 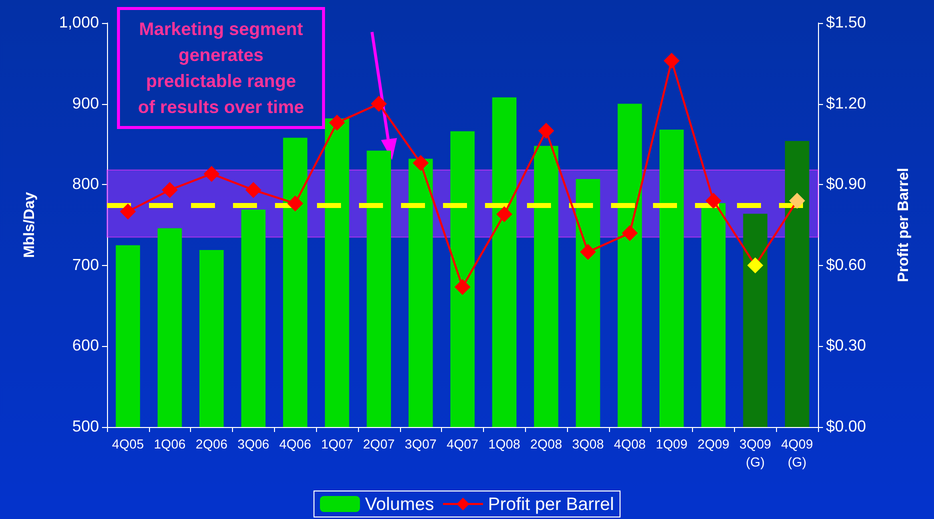 What do you see at coordinates (420, 444) in the screenshot?
I see `x-tick-label: 3Q07` at bounding box center [420, 444].